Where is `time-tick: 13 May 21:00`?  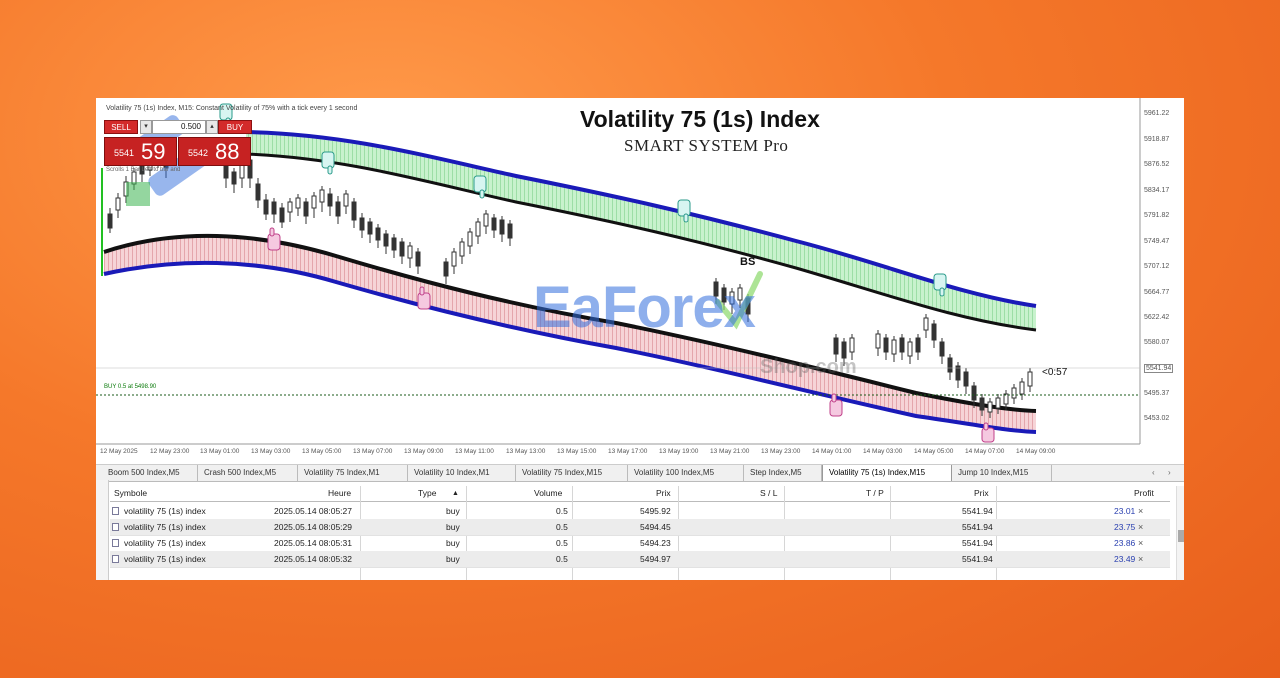 time-tick: 13 May 21:00 is located at coordinates (730, 451).